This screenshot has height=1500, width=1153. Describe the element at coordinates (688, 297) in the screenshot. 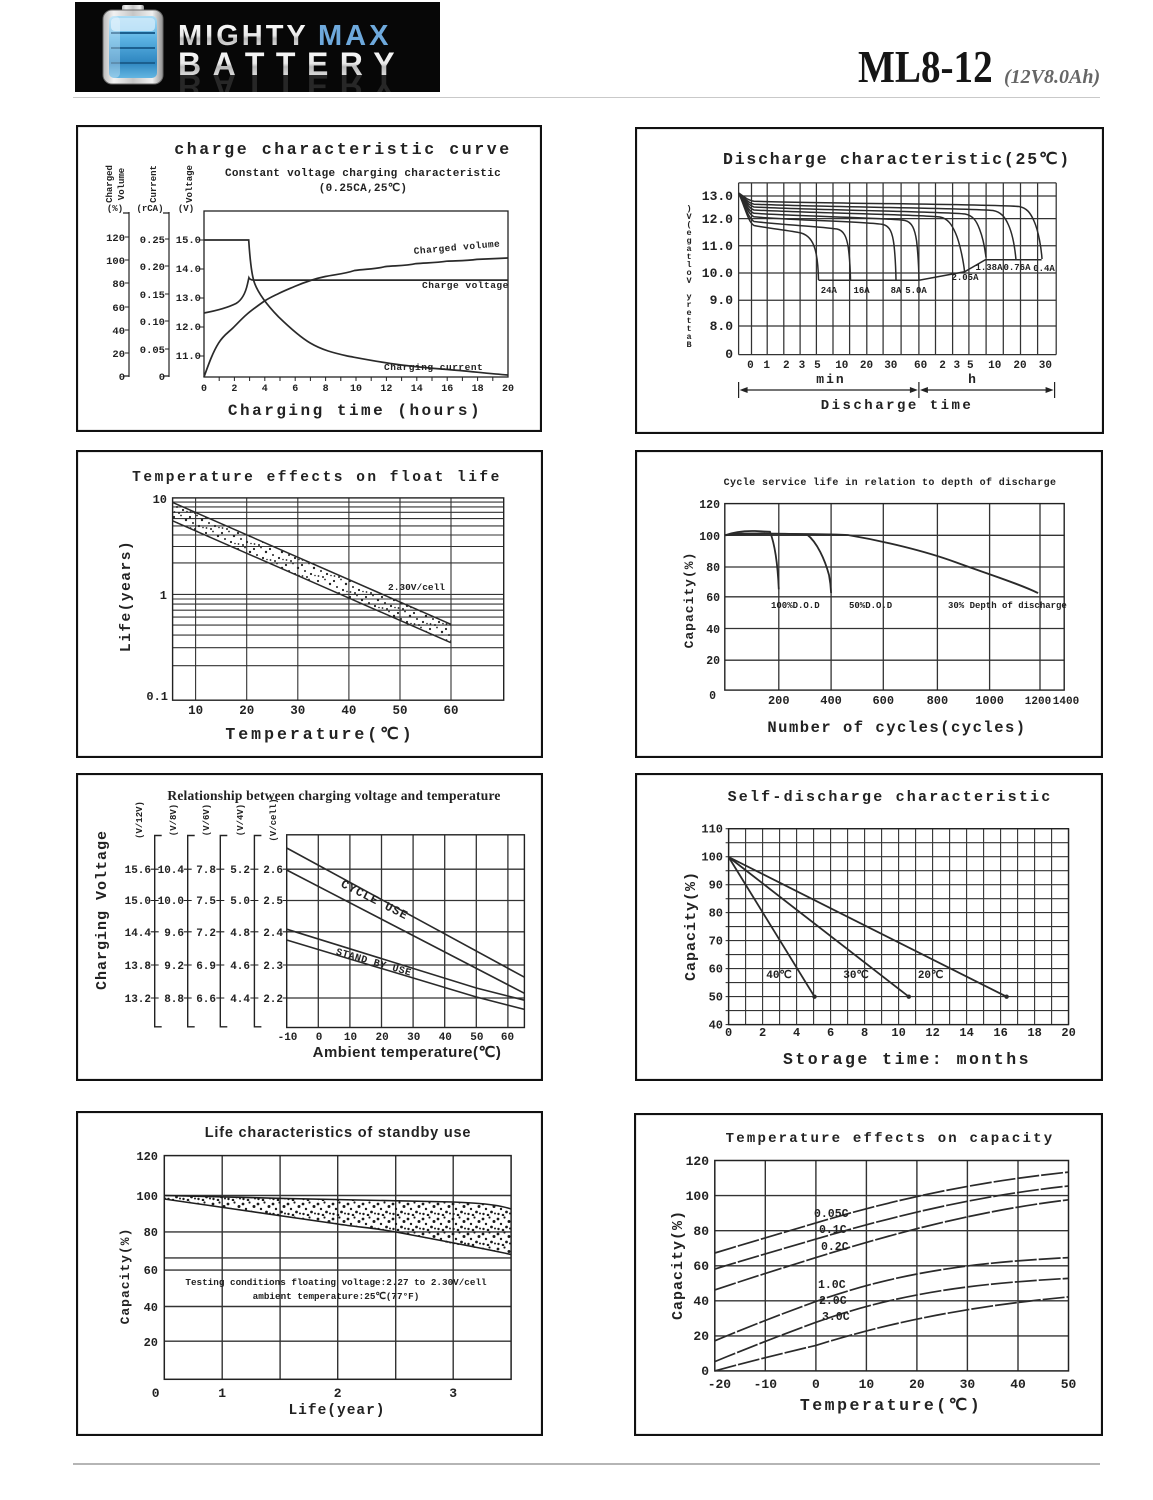

I see `svg-text: y` at that location.